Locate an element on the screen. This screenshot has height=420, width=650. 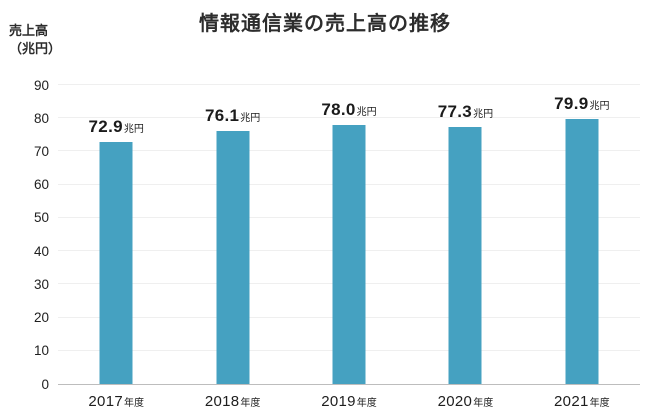
bar-value-number: 76.1 is located at coordinates (222, 116).